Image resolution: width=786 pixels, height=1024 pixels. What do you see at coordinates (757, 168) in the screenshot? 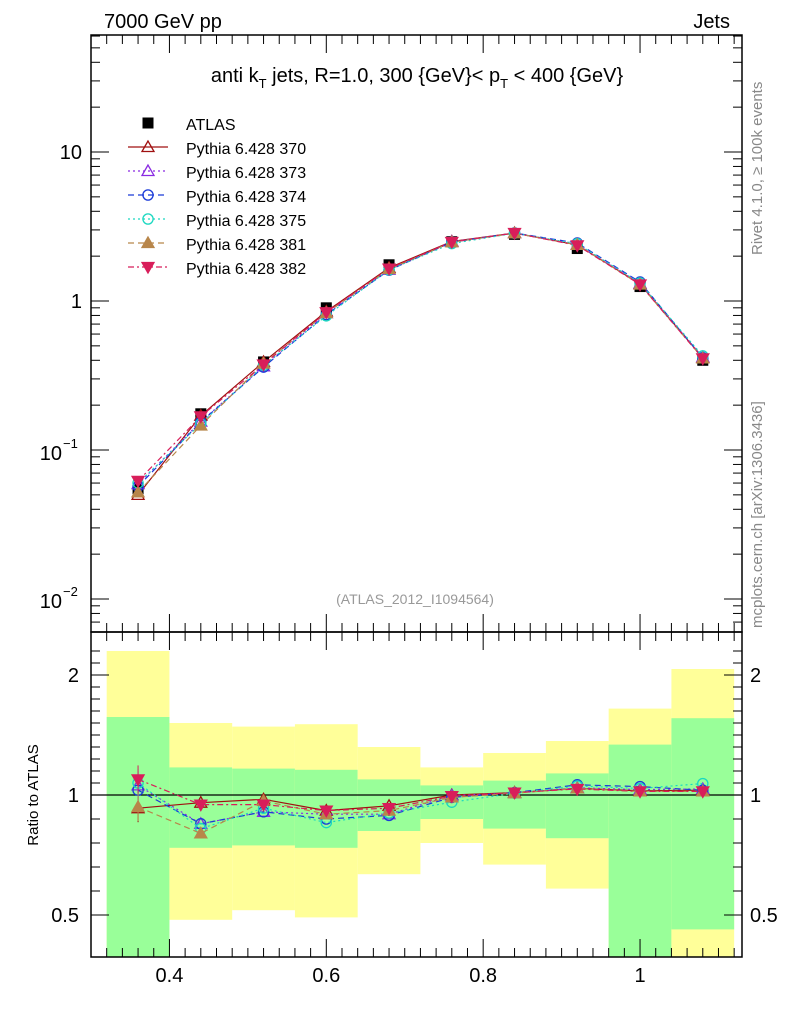
I see `side-label-rivet: Rivet 4.1.0, ≥ 100k events` at bounding box center [757, 168].